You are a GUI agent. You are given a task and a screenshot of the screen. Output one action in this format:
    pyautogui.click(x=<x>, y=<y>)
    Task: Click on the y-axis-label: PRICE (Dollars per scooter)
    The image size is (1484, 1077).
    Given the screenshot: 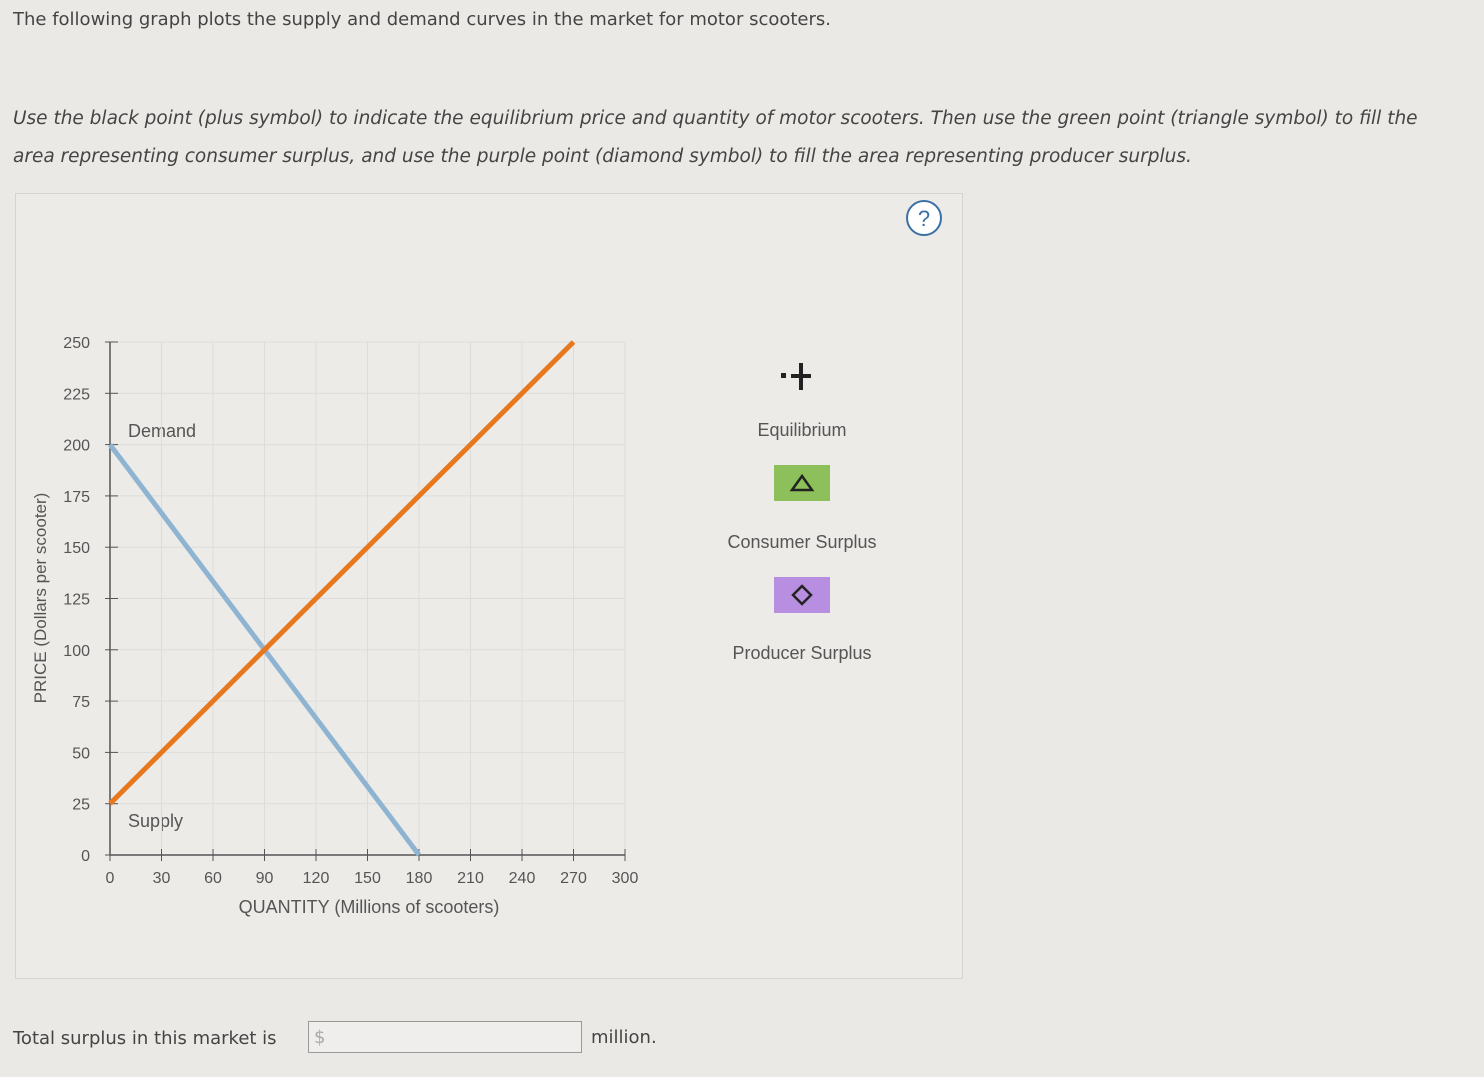 What is the action you would take?
    pyautogui.click(x=40, y=598)
    